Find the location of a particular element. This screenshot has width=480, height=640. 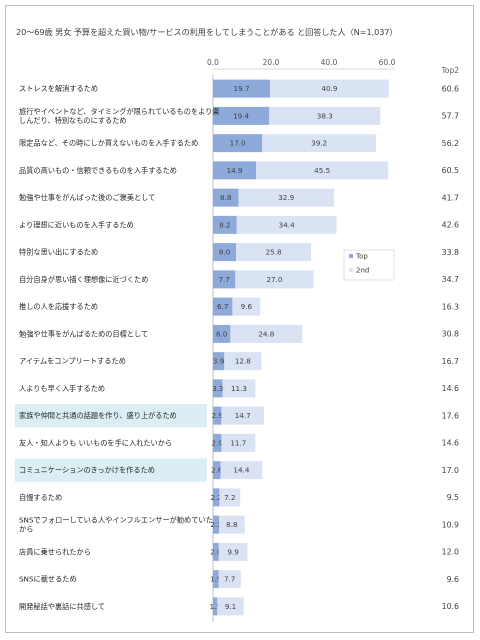

bar-value-label: 6.7 is located at coordinates (222, 306).